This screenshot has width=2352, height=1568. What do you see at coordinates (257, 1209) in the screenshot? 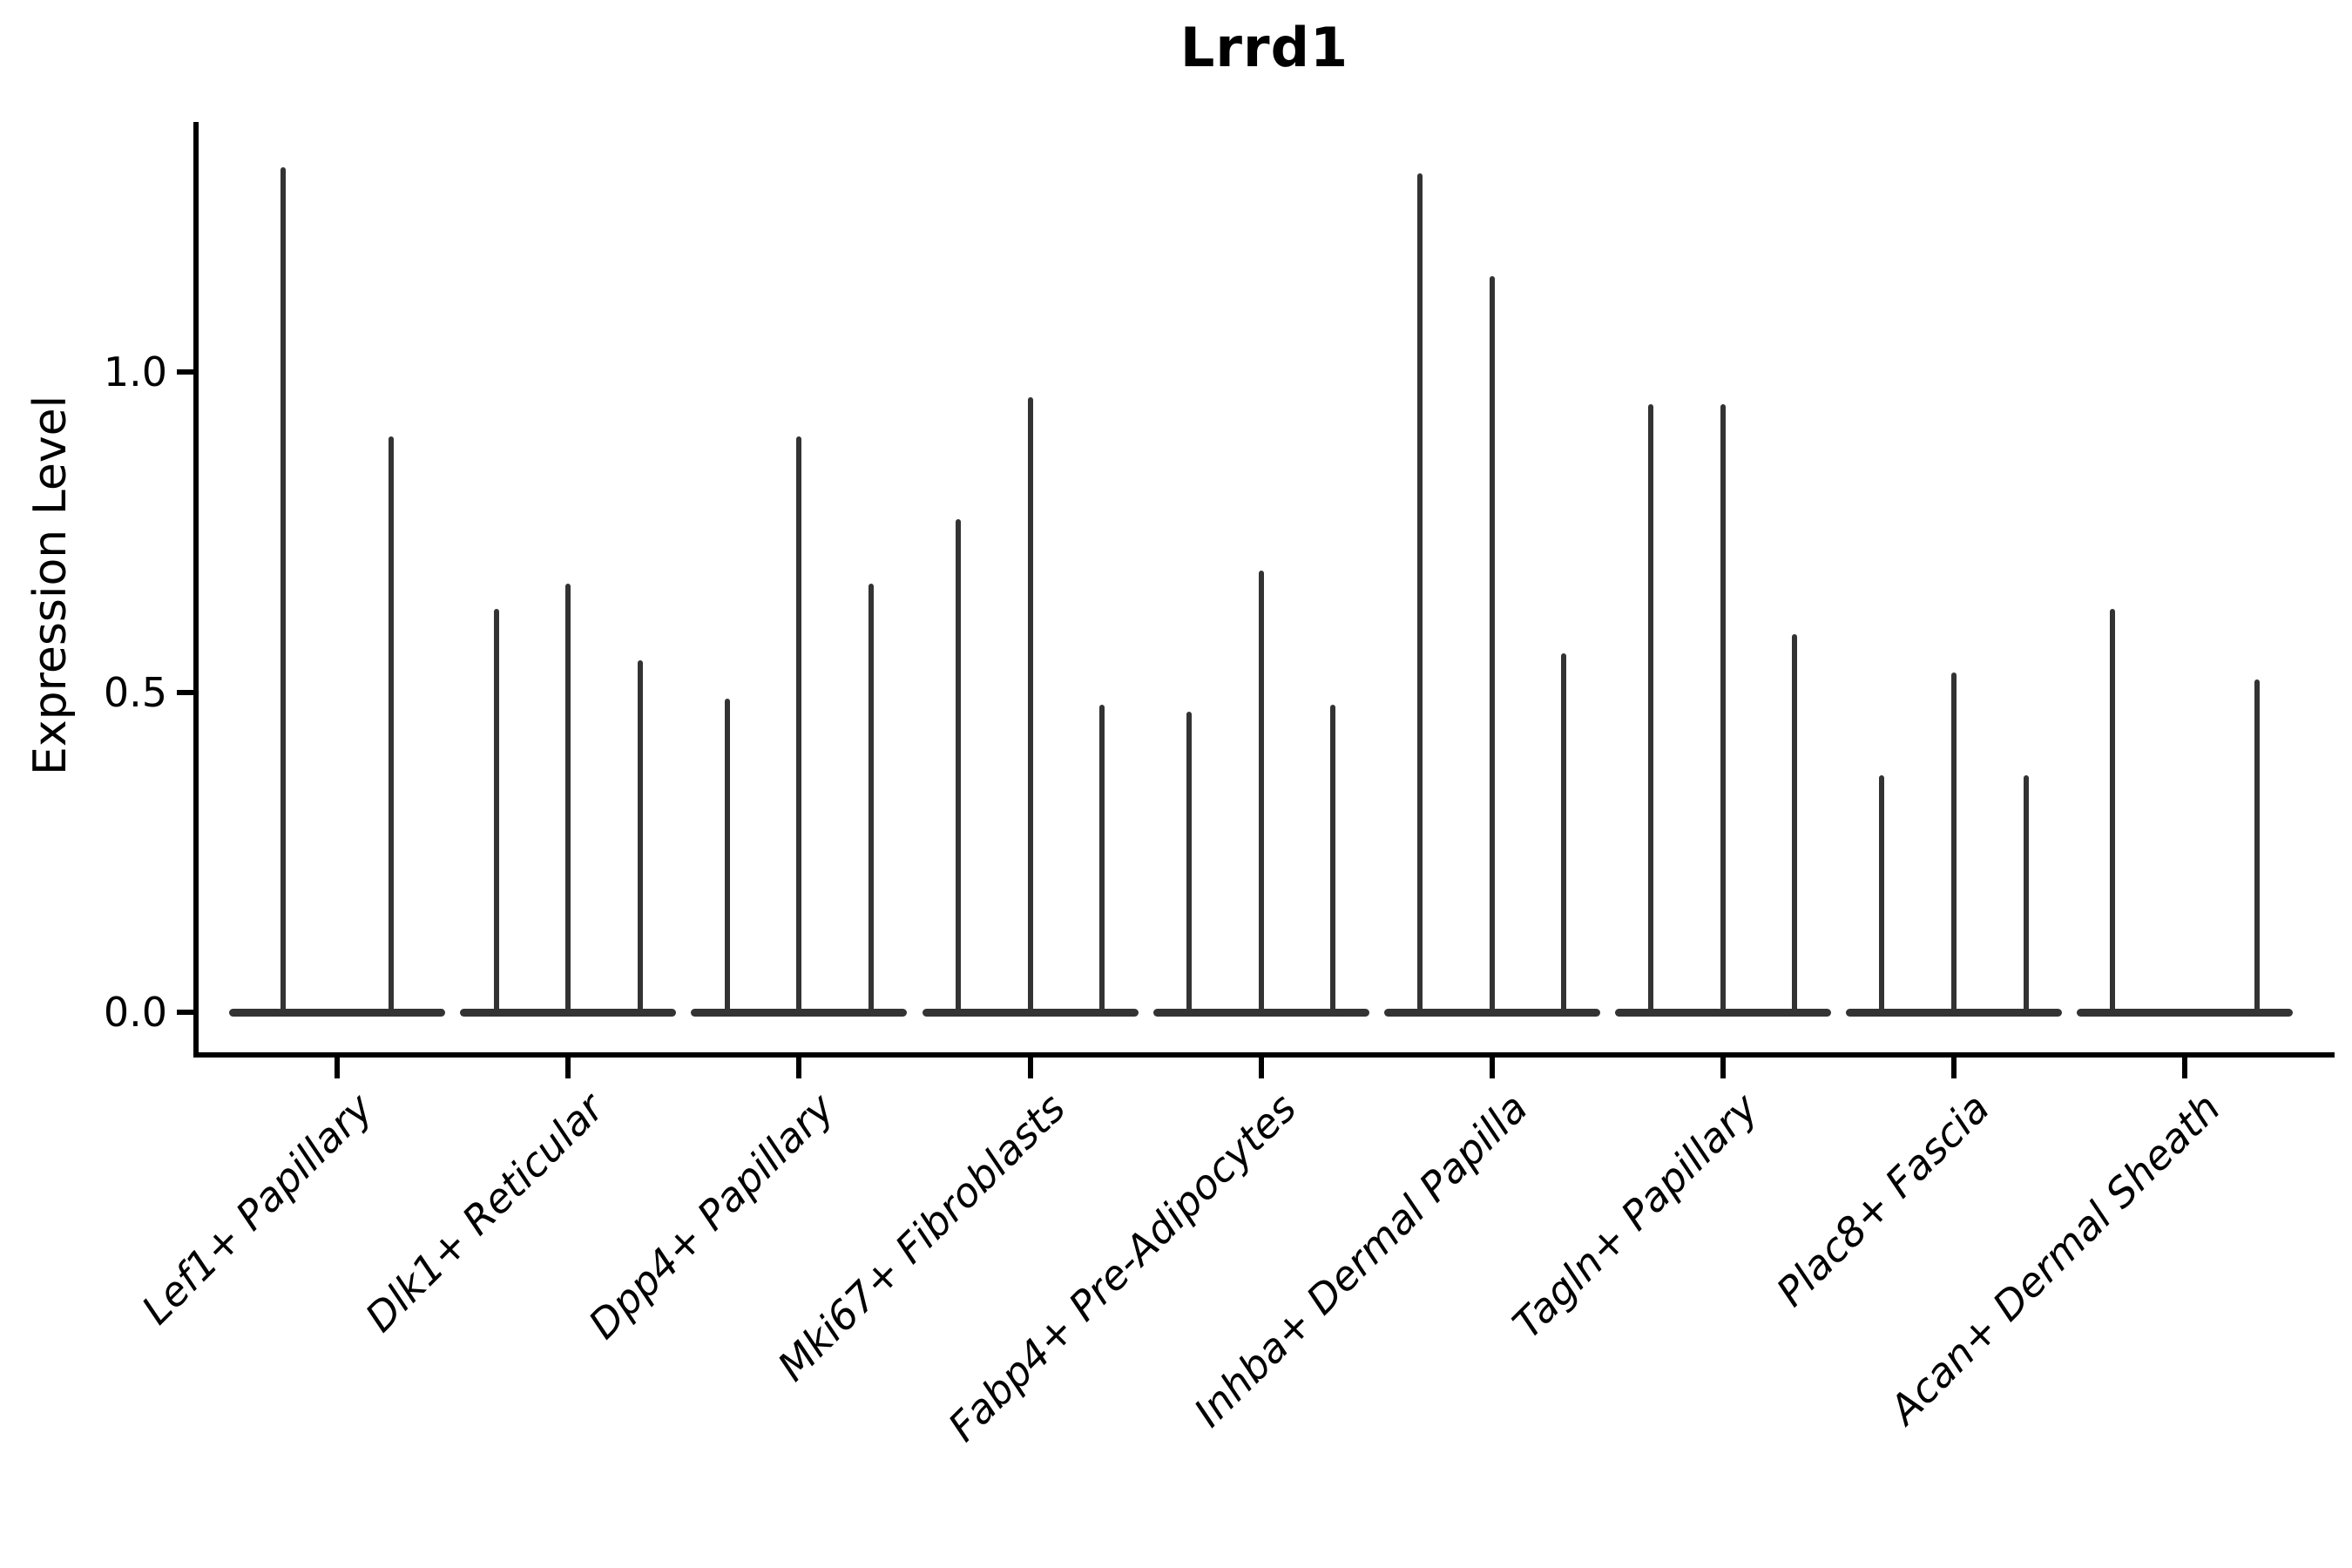
I see `x-tick-label: Lef1+ Papillary` at bounding box center [257, 1209].